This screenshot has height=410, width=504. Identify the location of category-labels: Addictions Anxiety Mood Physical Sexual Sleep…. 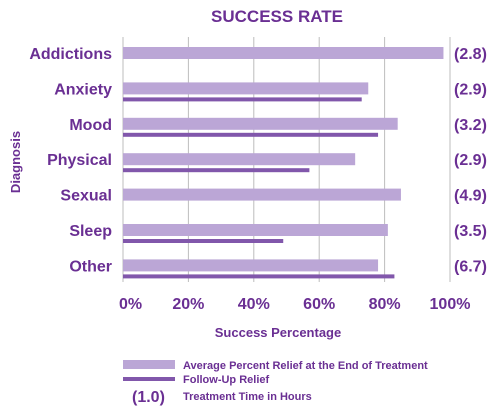
(70, 160).